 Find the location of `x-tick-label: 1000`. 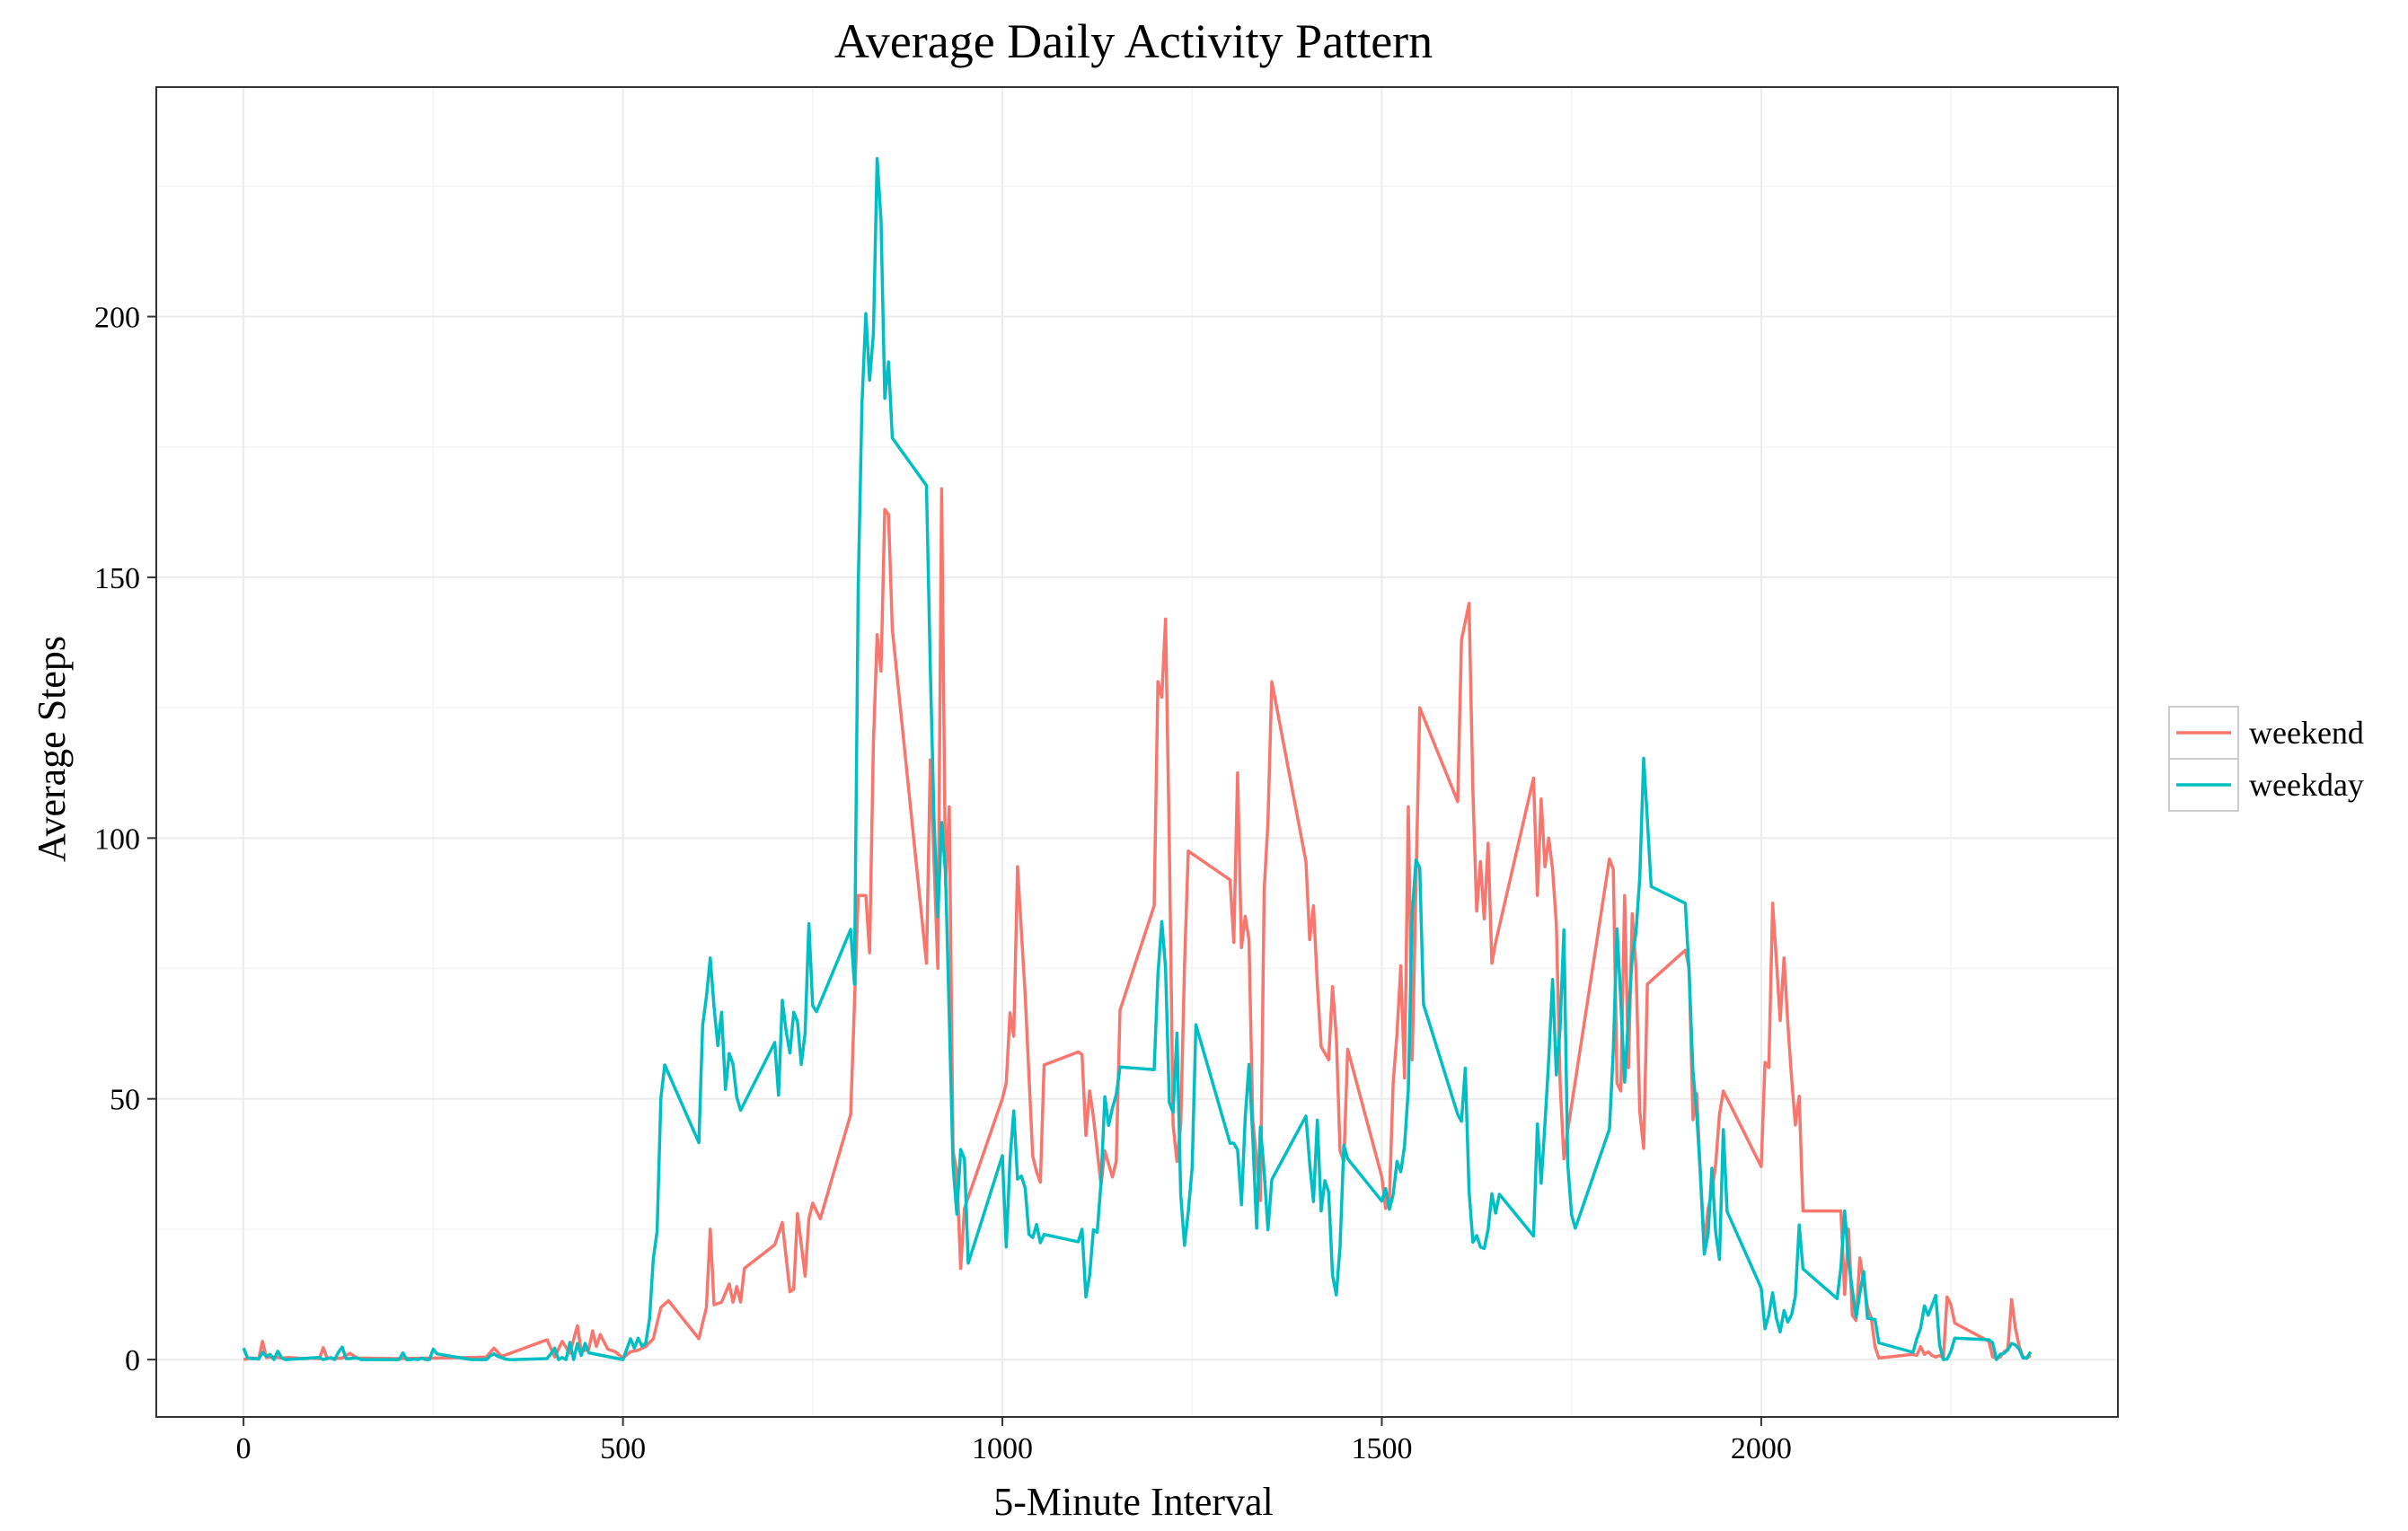

x-tick-label: 1000 is located at coordinates (1002, 1448).